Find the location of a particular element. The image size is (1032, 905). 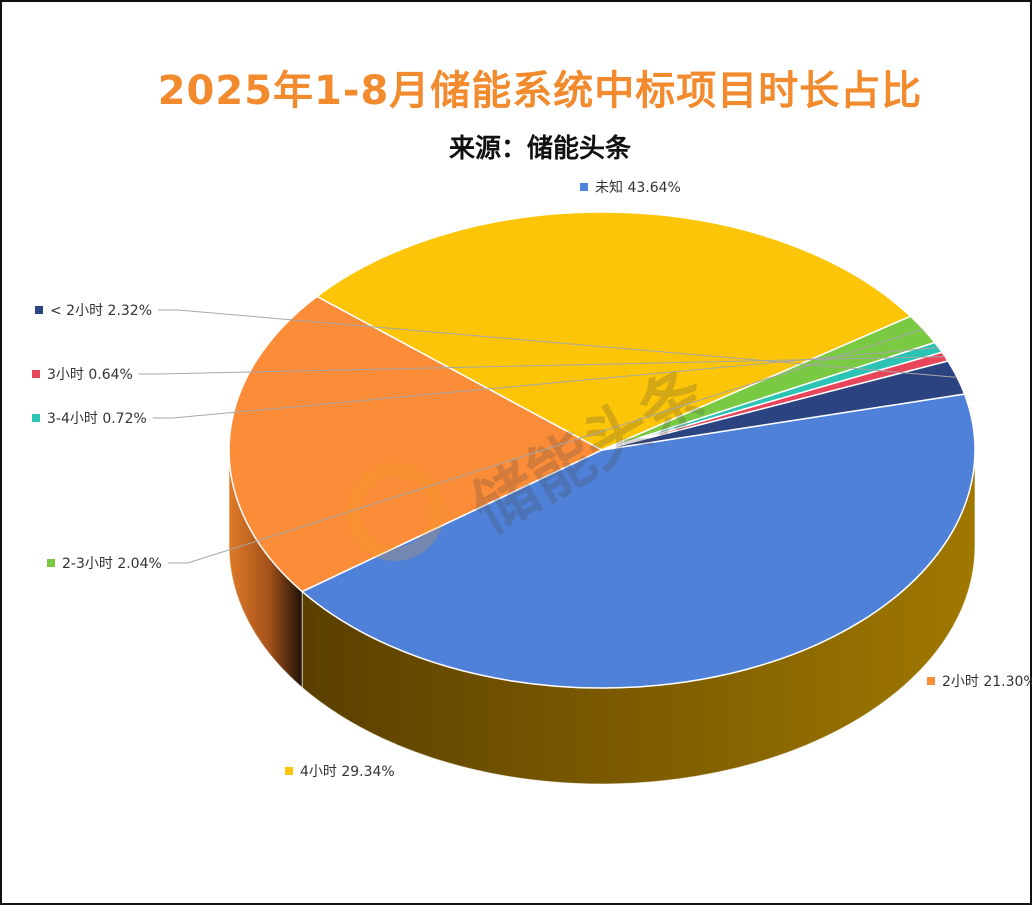

data-label-5: 3小时 0.64% is located at coordinates (90, 375).